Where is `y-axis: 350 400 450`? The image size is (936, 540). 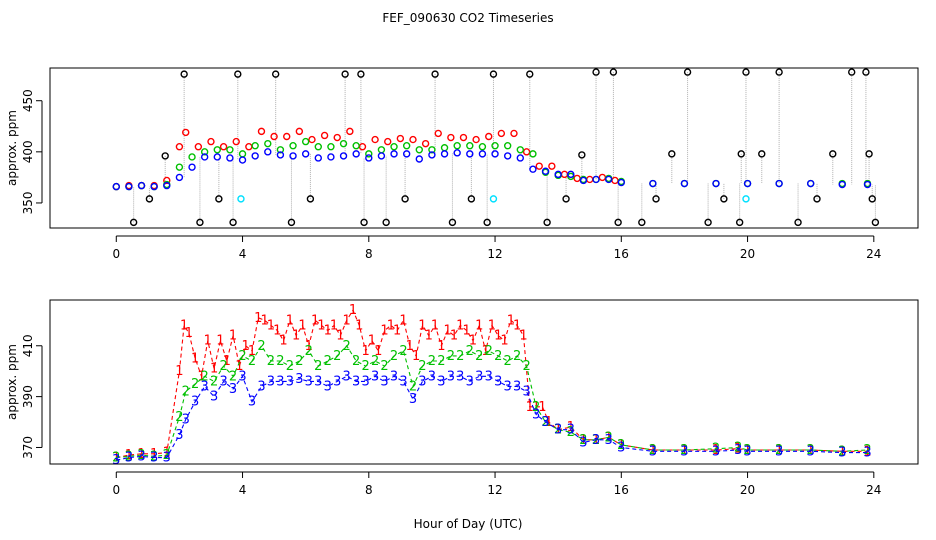
y-axis: 350 400 450 is located at coordinates (32, 151).